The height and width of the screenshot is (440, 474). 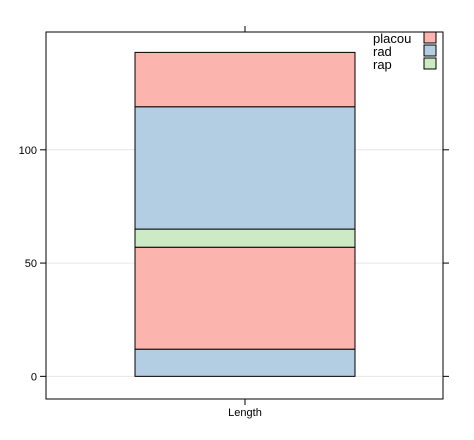 What do you see at coordinates (405, 51) in the screenshot?
I see `legend: placou rad rap` at bounding box center [405, 51].